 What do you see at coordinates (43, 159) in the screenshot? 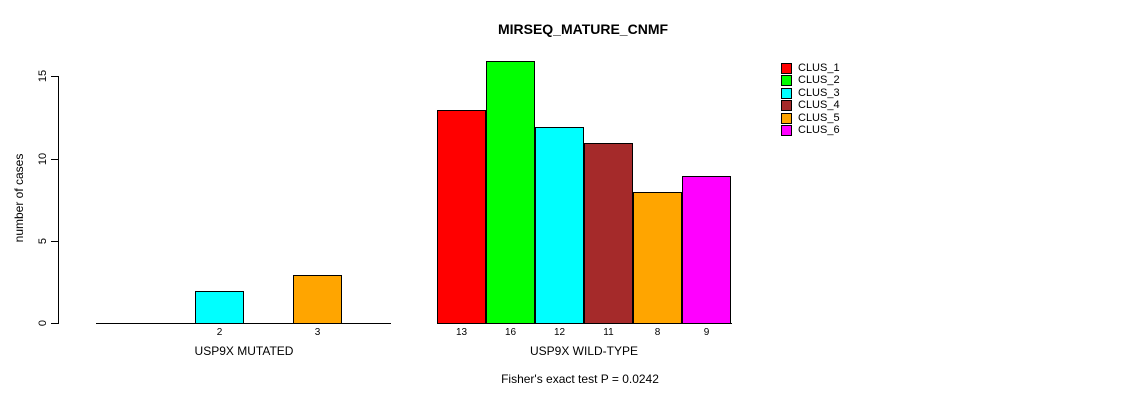
I see `y-tick-label: 10` at bounding box center [43, 159].